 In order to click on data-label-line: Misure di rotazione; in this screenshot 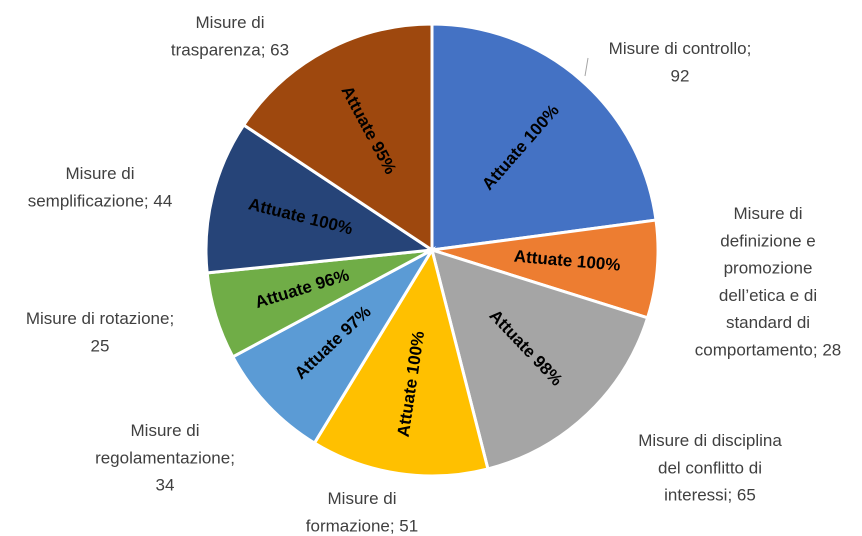, I will do `click(100, 318)`.